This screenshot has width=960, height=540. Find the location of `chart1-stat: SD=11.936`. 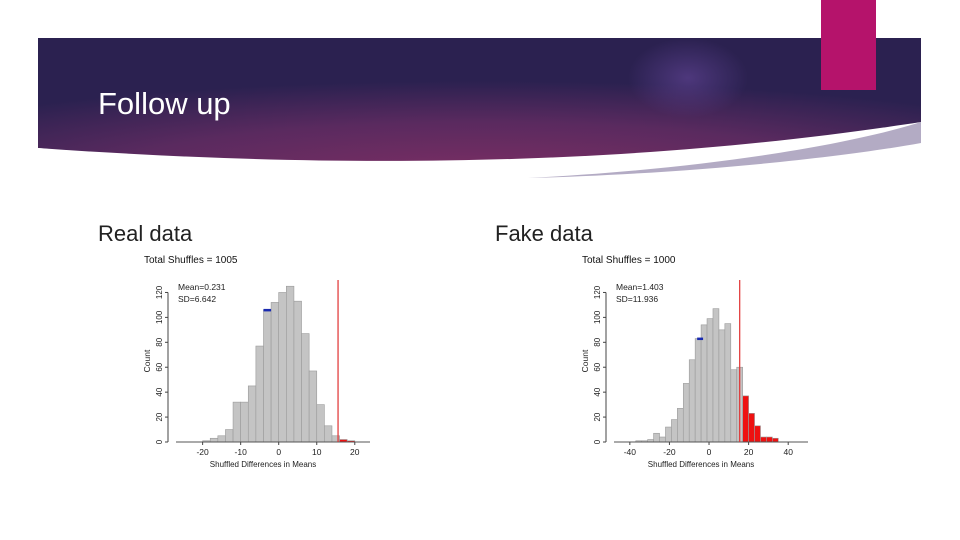

chart1-stat: SD=11.936 is located at coordinates (637, 299).